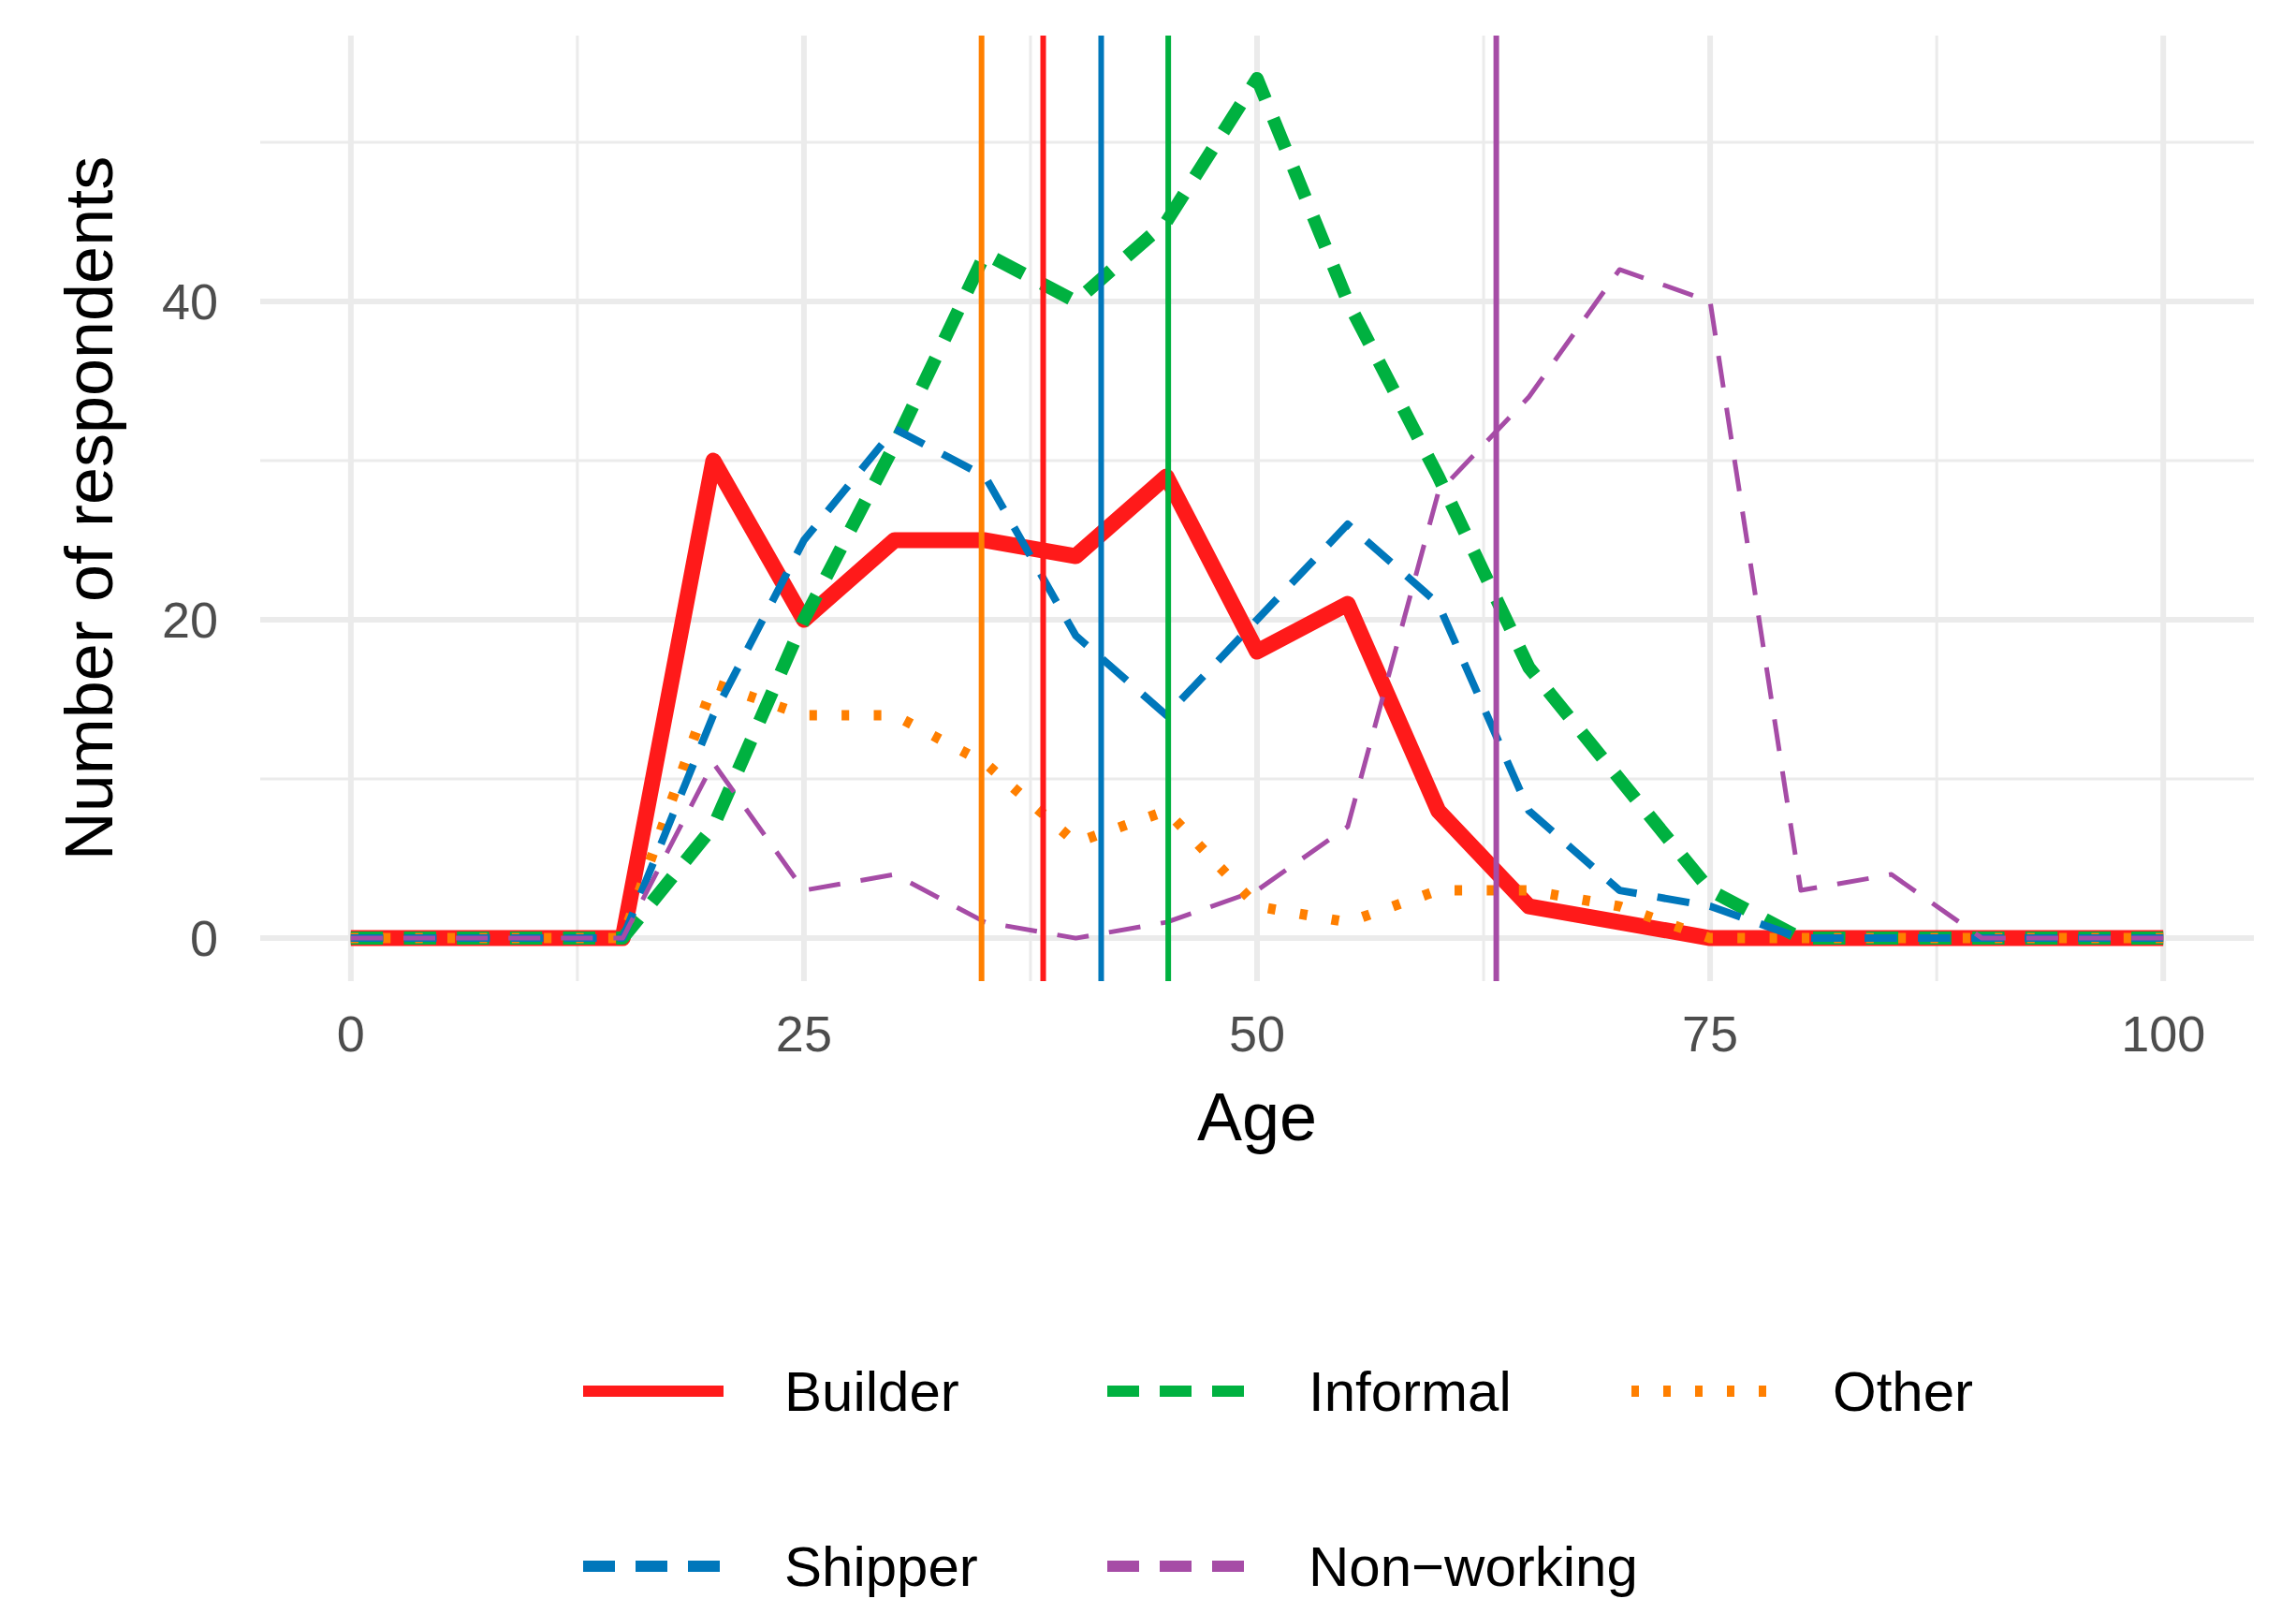 This screenshot has height=1599, width=2296. I want to click on y-tick-label: 20, so click(190, 620).